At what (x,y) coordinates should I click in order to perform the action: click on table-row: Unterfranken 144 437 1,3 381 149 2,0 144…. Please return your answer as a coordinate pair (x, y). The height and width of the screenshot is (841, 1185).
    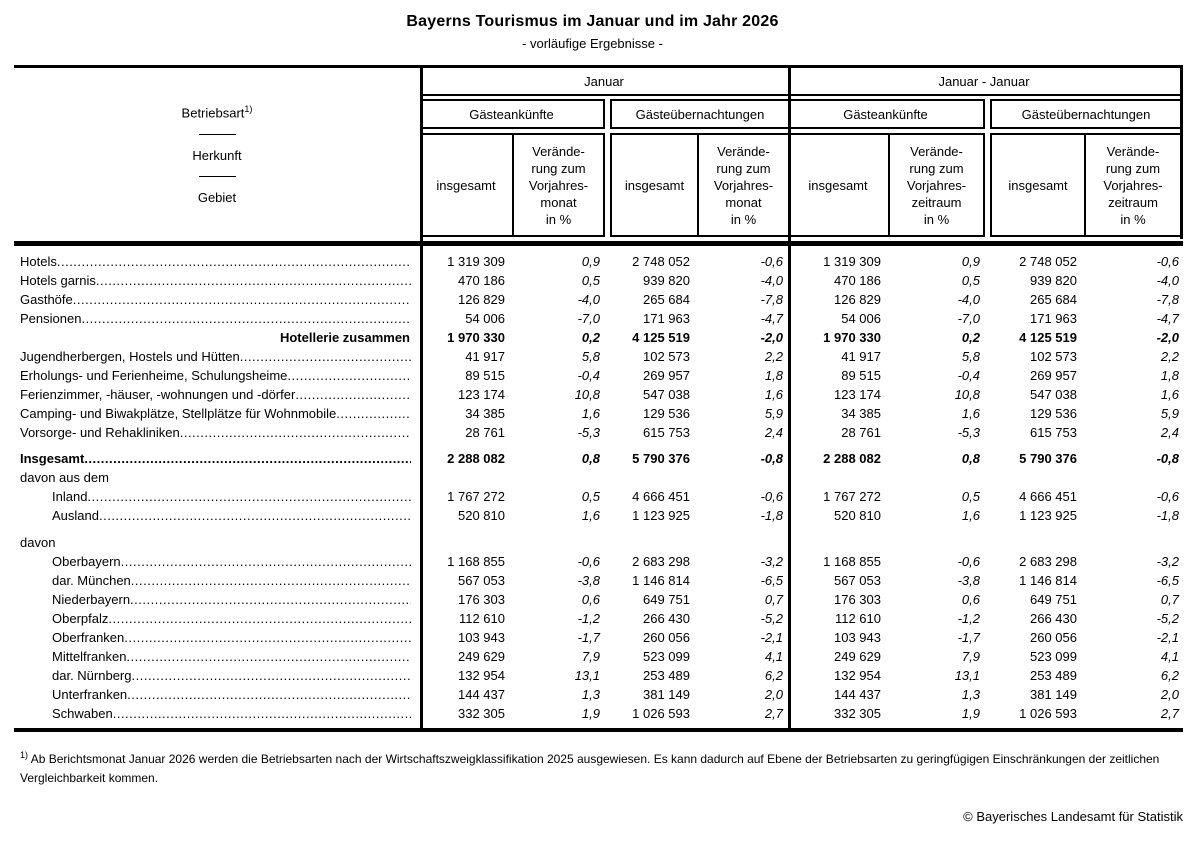
    Looking at the image, I should click on (598, 694).